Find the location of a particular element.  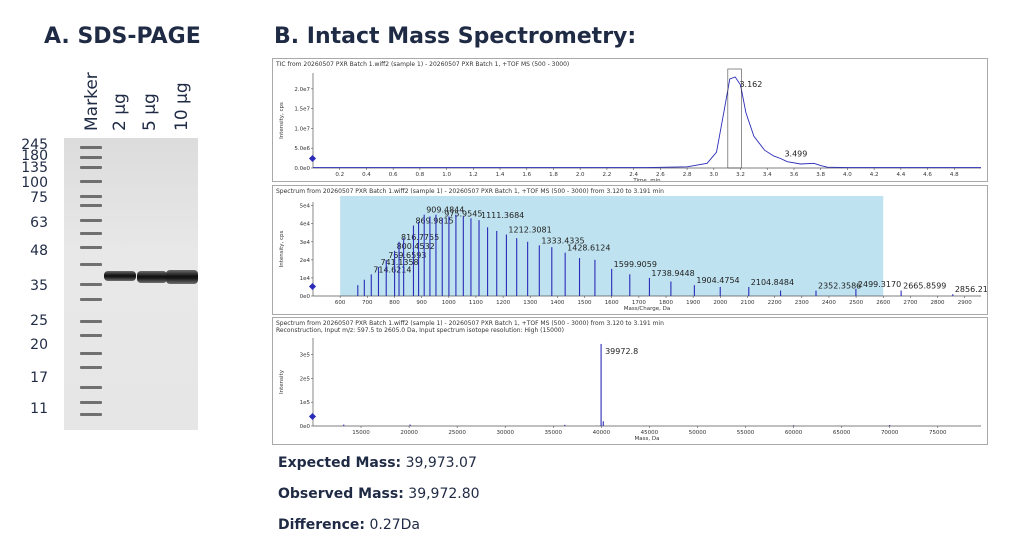

2-x-tick-label: 20000 is located at coordinates (409, 433).